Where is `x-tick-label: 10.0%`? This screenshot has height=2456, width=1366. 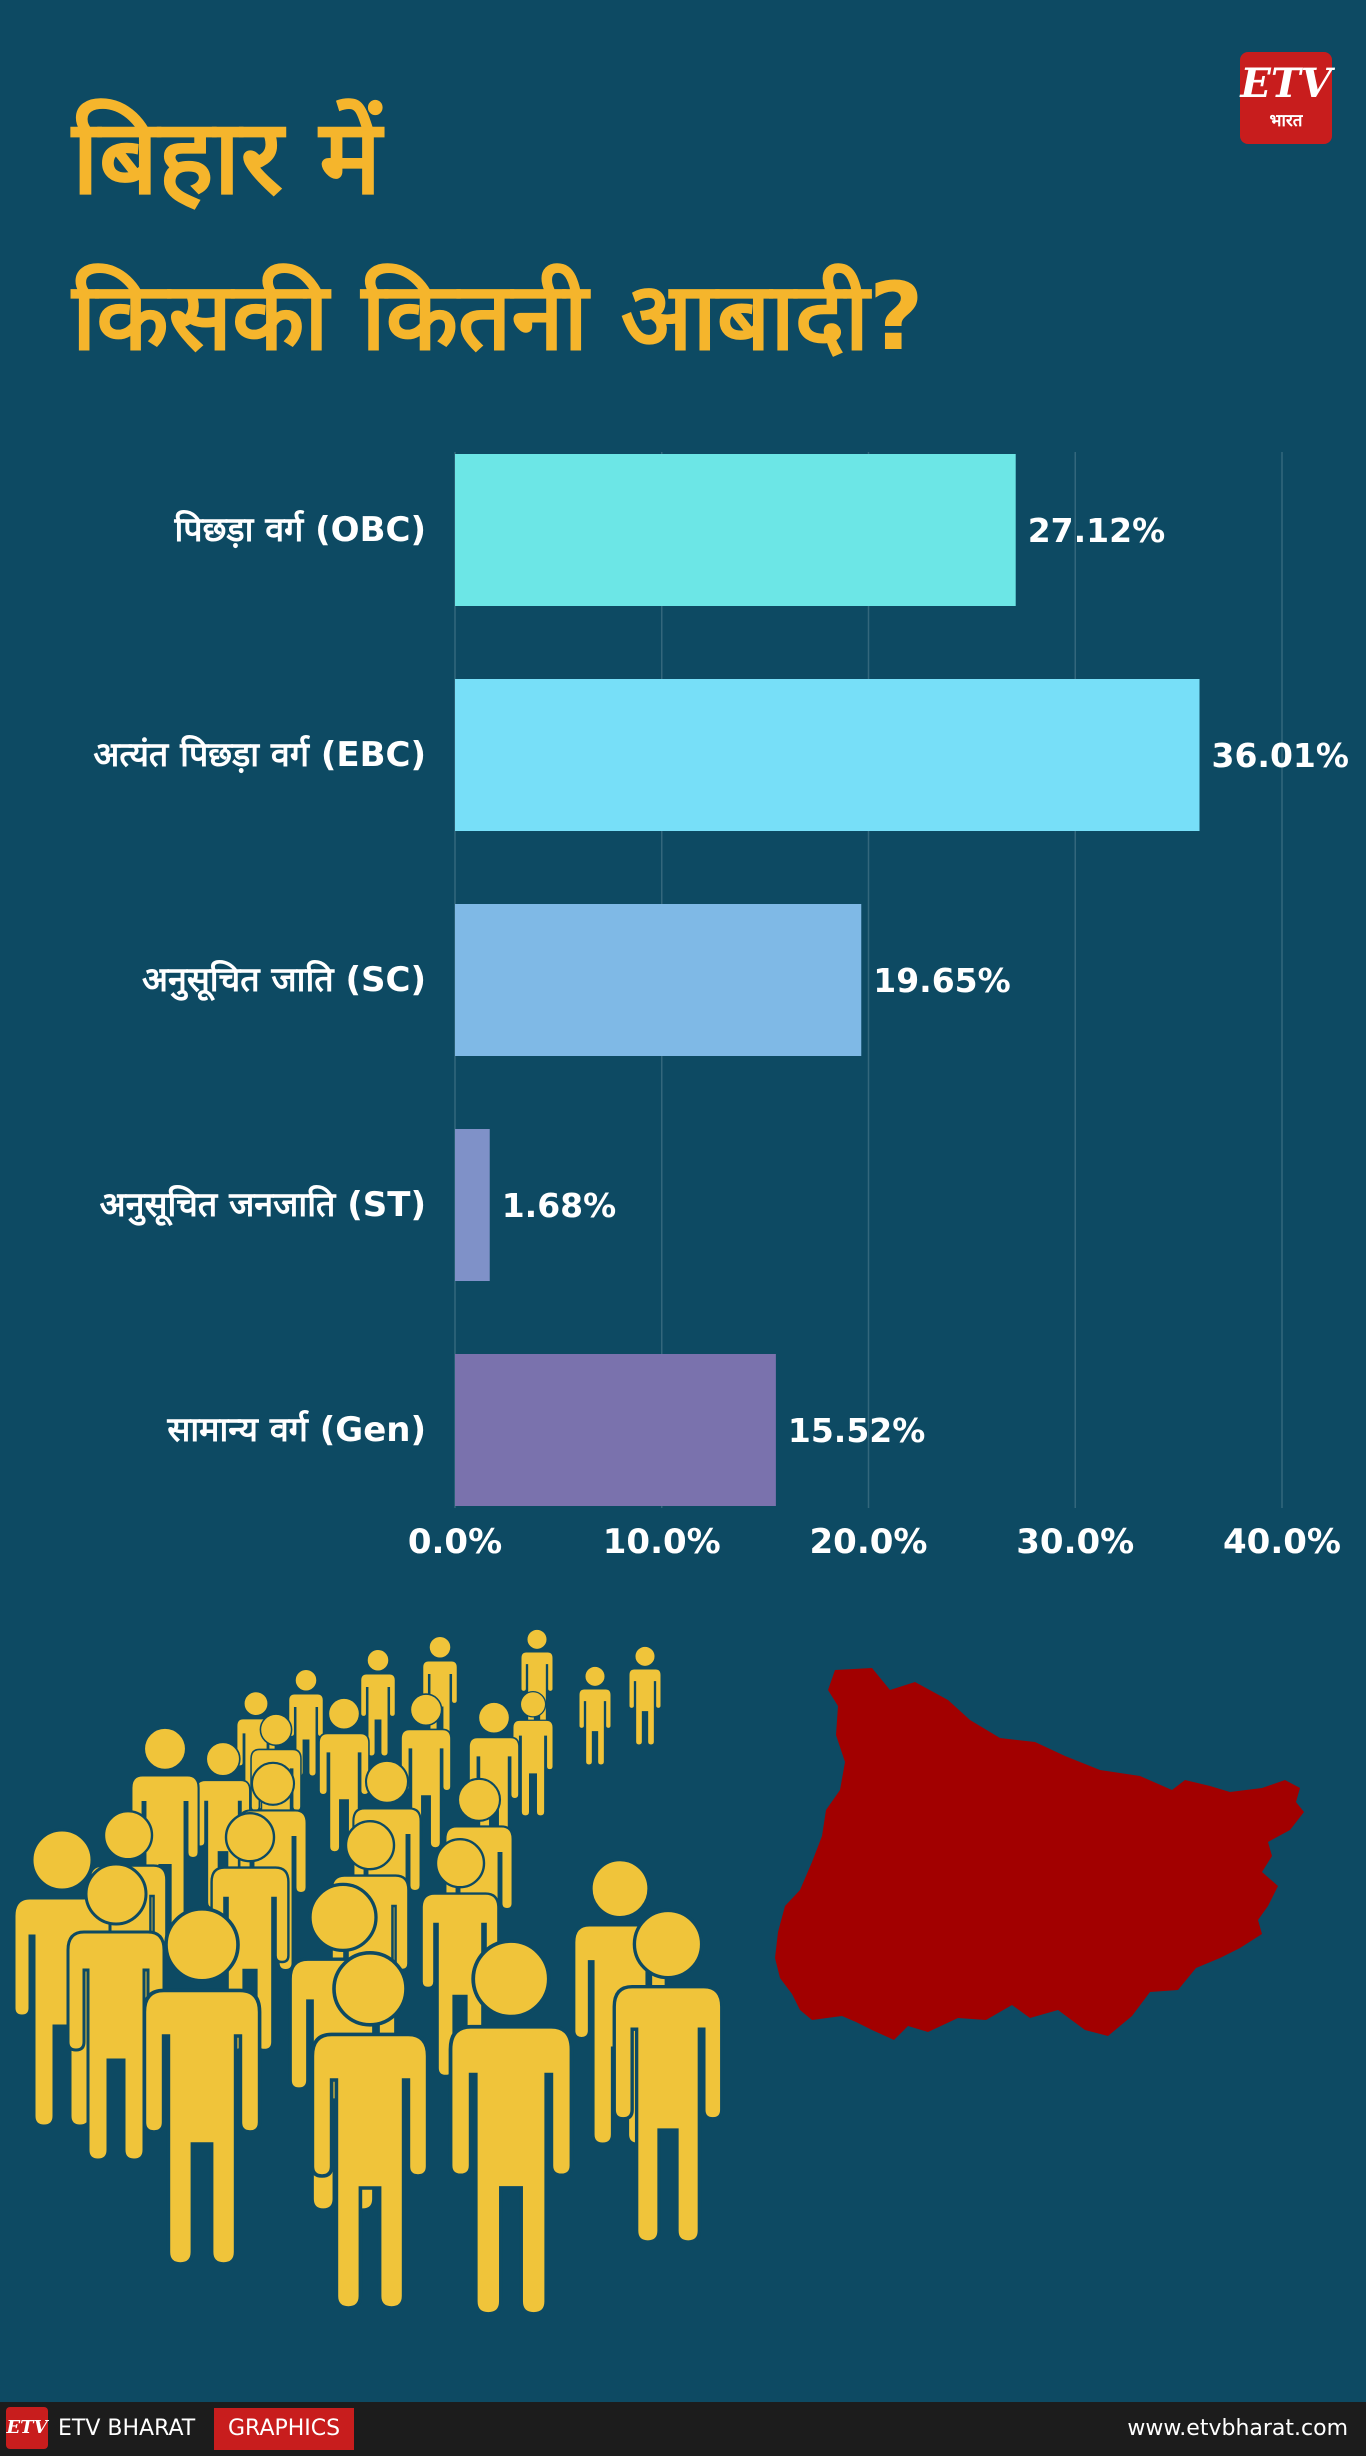
x-tick-label: 10.0% is located at coordinates (662, 1542).